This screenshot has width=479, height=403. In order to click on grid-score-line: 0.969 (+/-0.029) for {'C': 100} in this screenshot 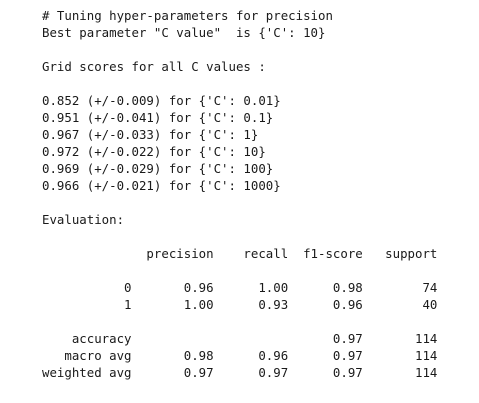, I will do `click(158, 168)`.